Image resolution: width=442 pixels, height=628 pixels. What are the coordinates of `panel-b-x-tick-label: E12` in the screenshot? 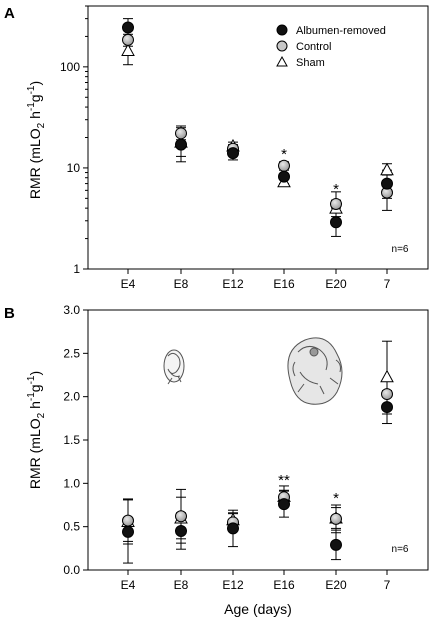 It's located at (233, 585).